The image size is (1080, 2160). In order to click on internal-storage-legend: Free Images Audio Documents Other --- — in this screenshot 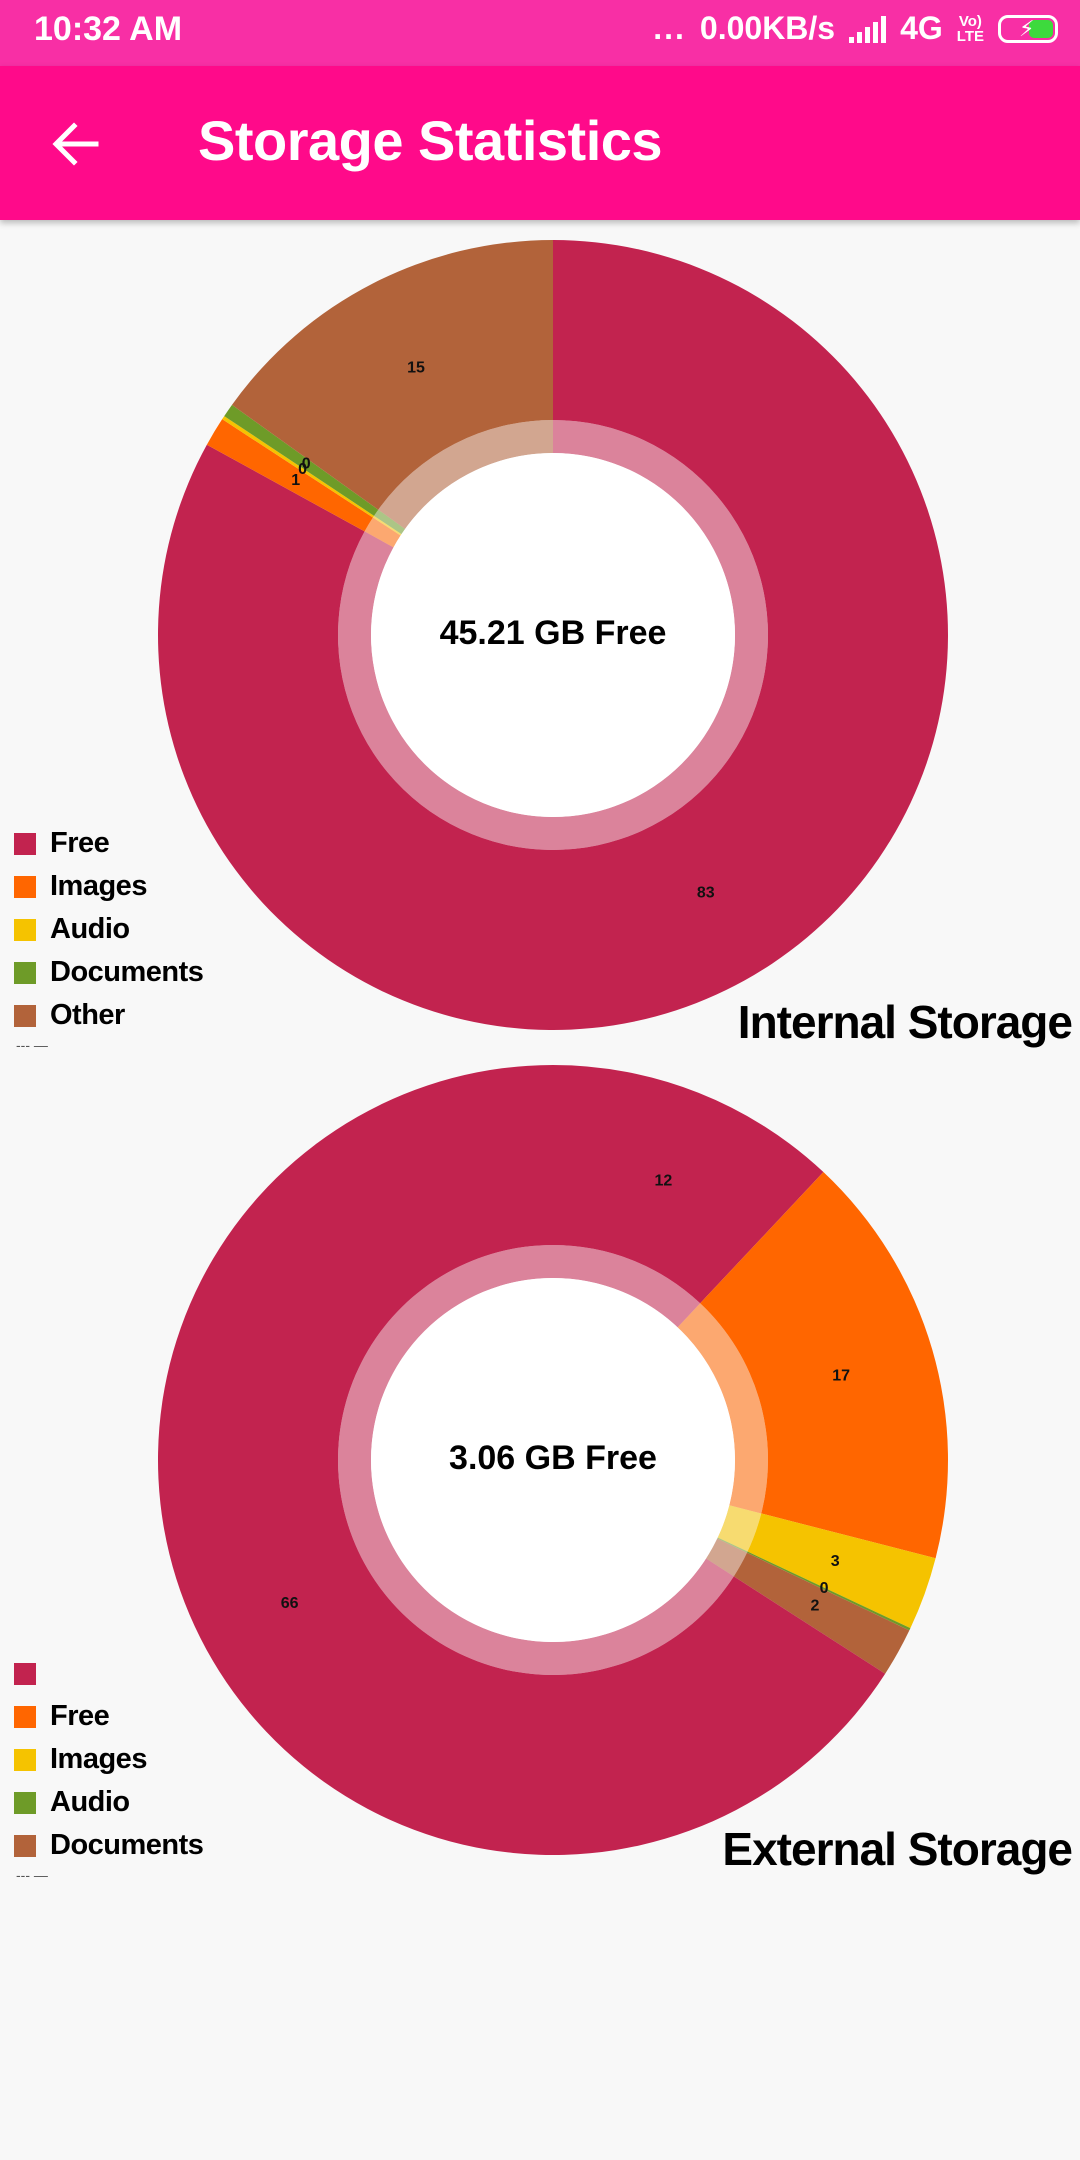, I will do `click(109, 937)`.